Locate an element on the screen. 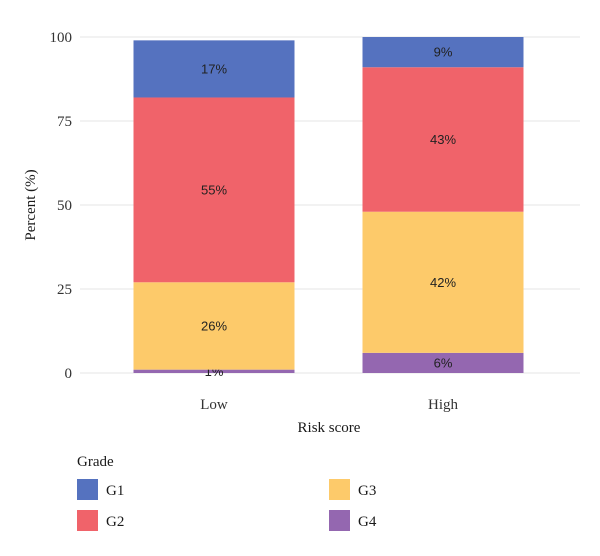 The width and height of the screenshot is (600, 556). legend-swatch-g1 is located at coordinates (87, 489).